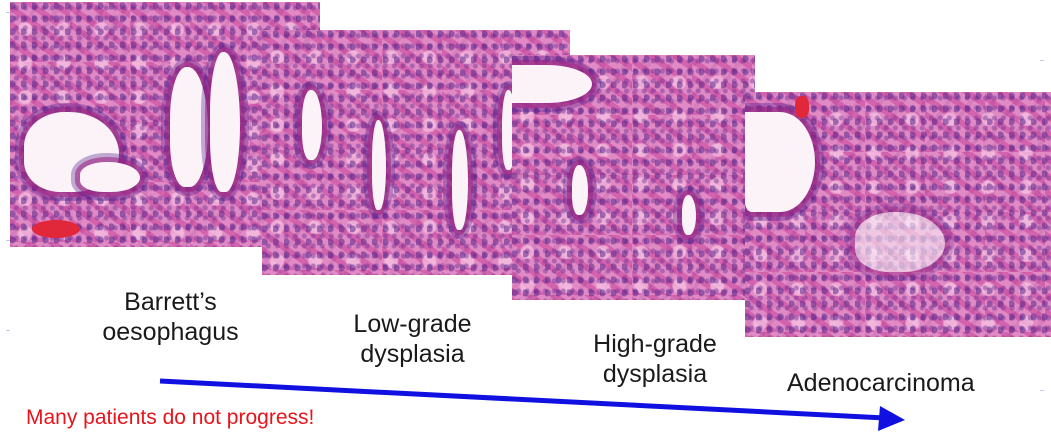  What do you see at coordinates (881, 383) in the screenshot?
I see `stage-label-adenocarcinoma: Adenocarcinoma` at bounding box center [881, 383].